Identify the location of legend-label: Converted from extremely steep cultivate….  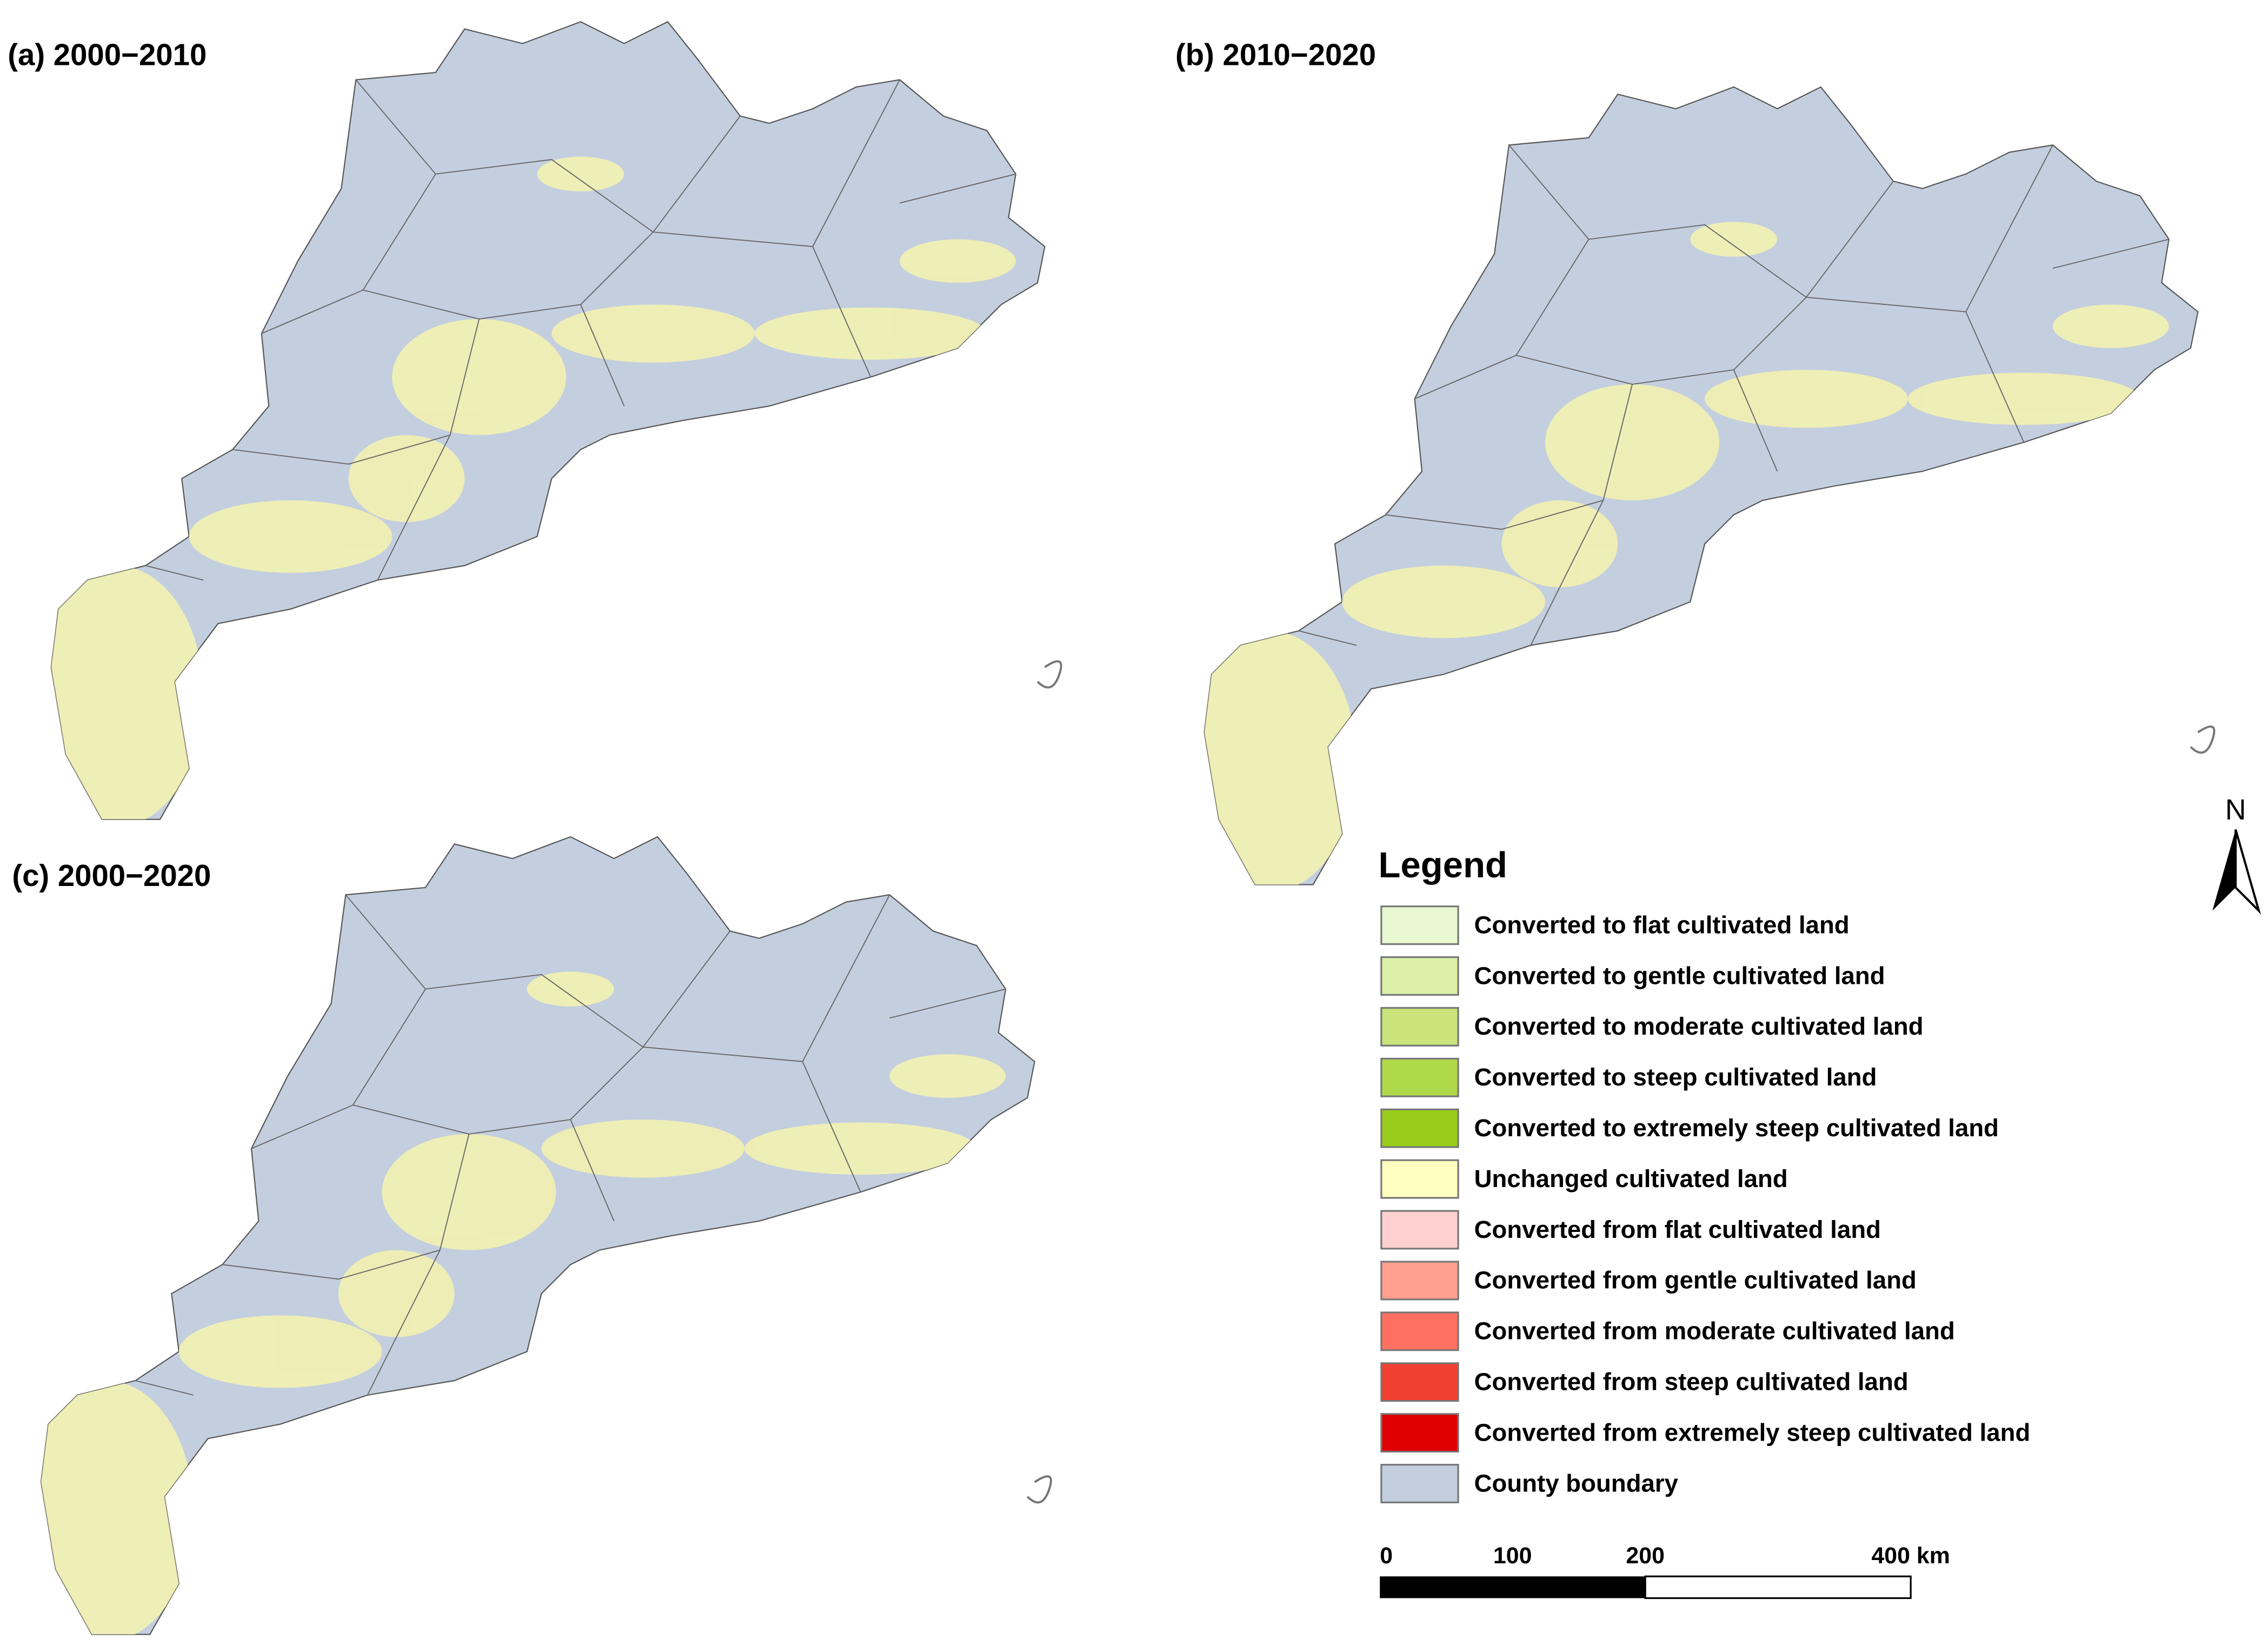
(1752, 1432).